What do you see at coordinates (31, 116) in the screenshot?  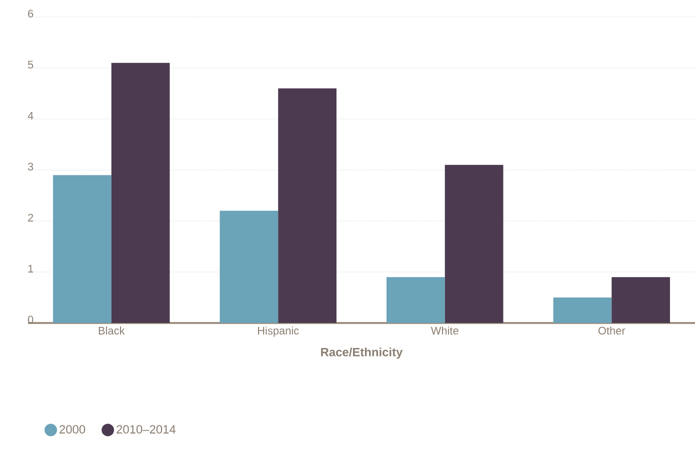 I see `y-tick-label: 4` at bounding box center [31, 116].